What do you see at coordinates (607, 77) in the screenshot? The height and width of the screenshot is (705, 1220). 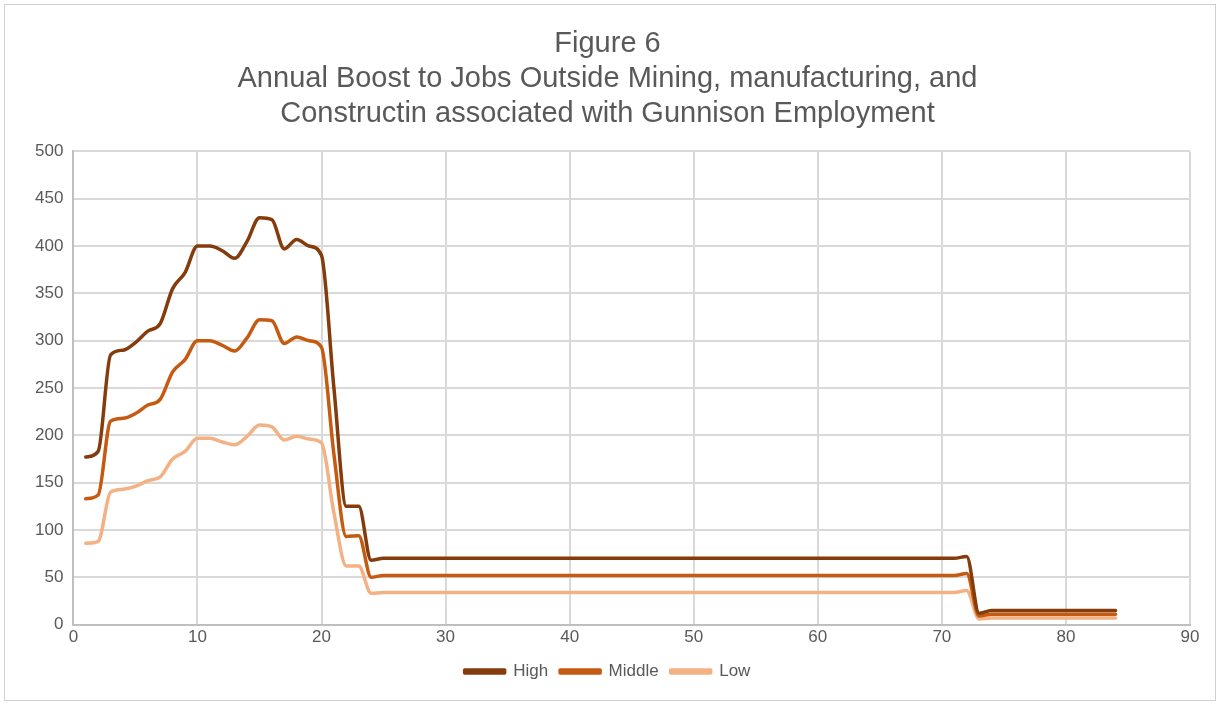 I see `chart-title: Figure 6 Annual Boost to Jobs Outside Mining, manufacturing, and Constructin associated with Gunnison Employment` at bounding box center [607, 77].